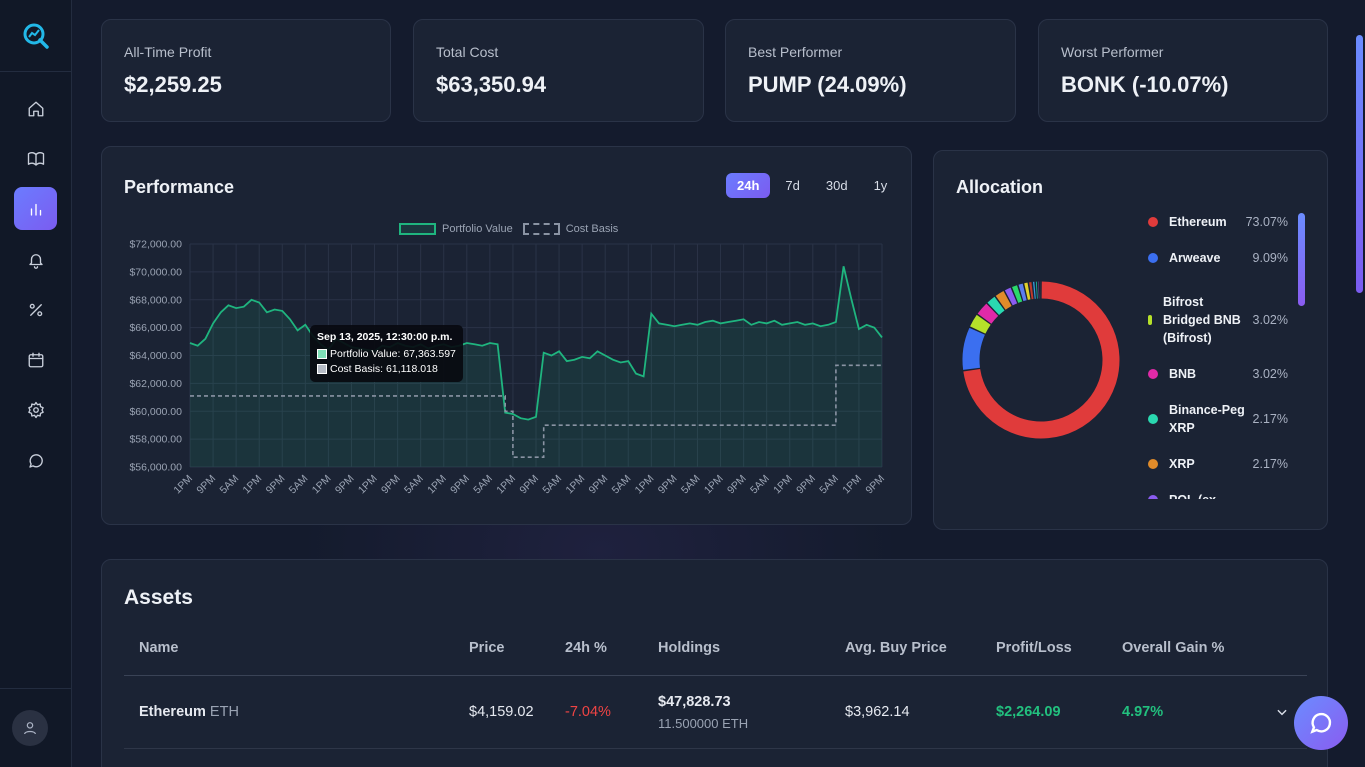  I want to click on gear-icon, so click(35, 409).